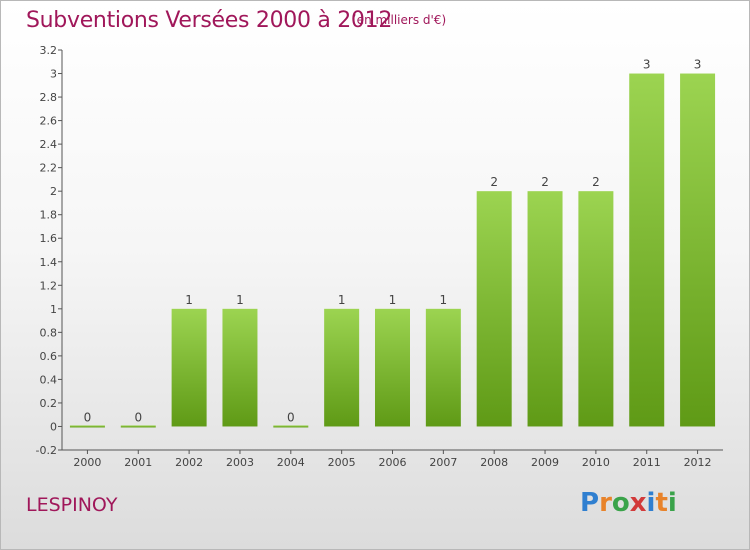  What do you see at coordinates (189, 462) in the screenshot?
I see `x-tick-label: 2002` at bounding box center [189, 462].